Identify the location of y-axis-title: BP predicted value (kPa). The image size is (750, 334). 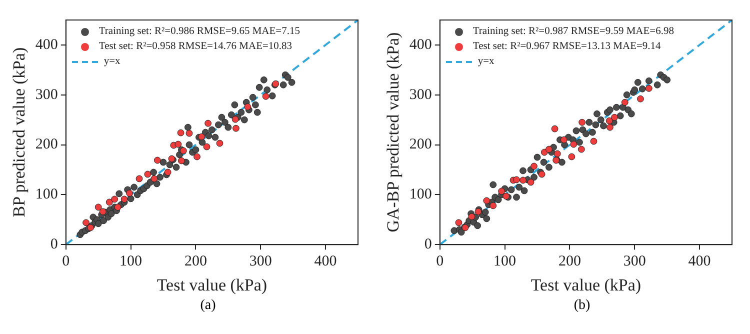
(19, 132).